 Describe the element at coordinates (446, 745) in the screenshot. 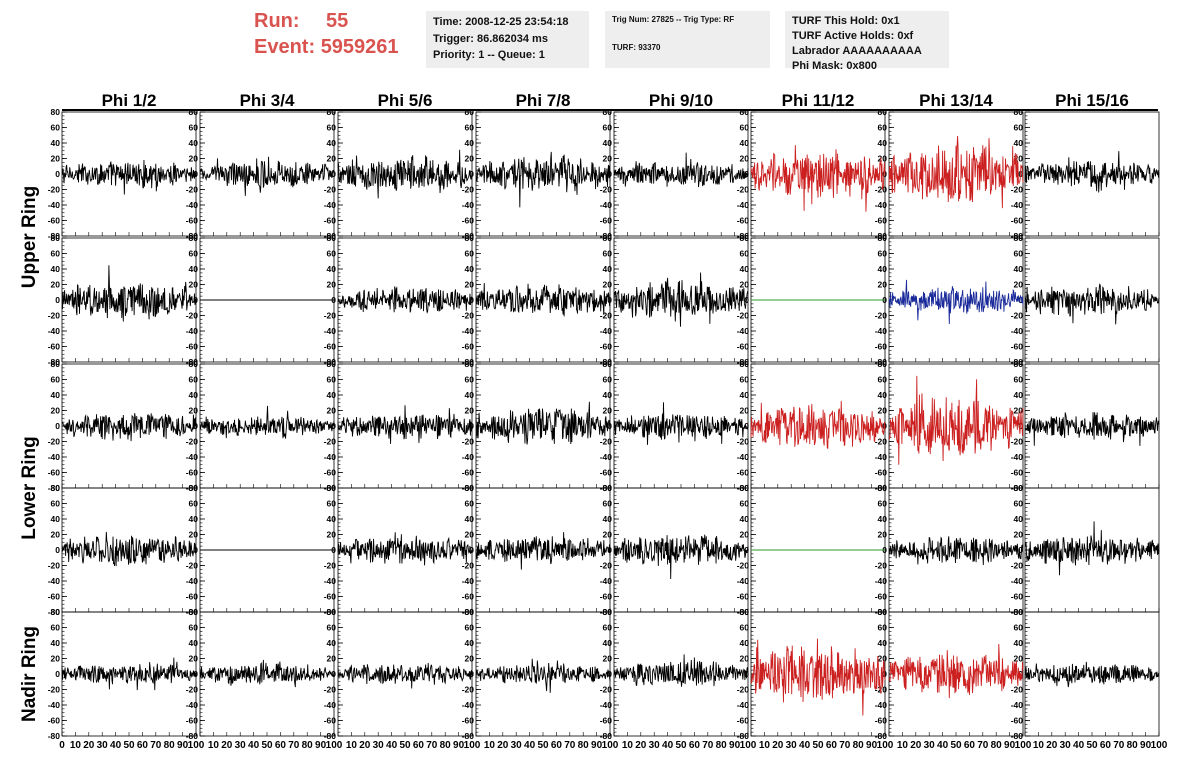

I see `x-tick-label: 80` at that location.